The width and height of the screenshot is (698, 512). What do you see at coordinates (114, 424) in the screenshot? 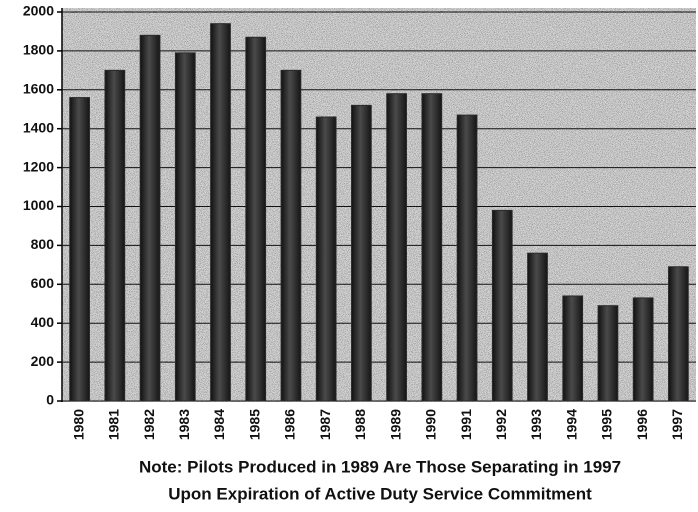
I see `x-tick-label: 1981` at bounding box center [114, 424].